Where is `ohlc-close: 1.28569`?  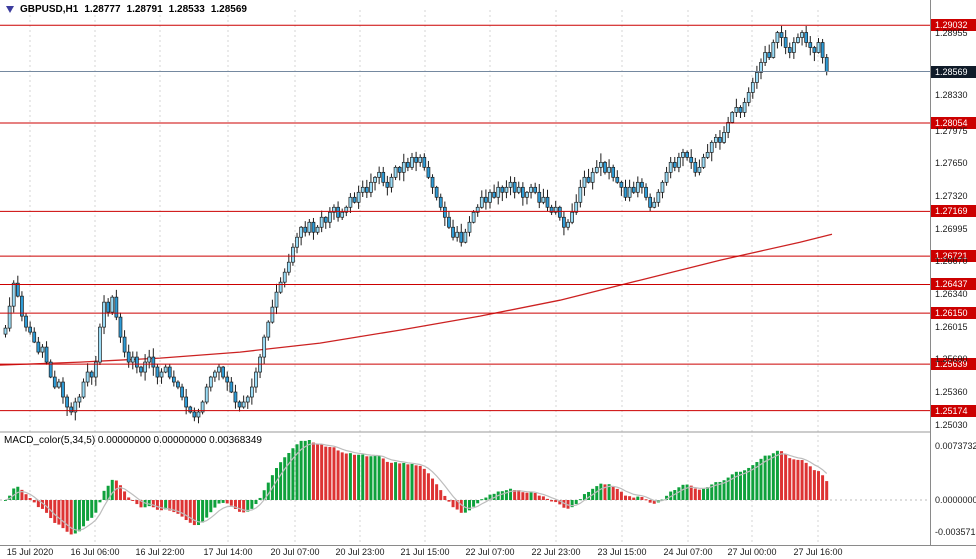 ohlc-close: 1.28569 is located at coordinates (228, 9).